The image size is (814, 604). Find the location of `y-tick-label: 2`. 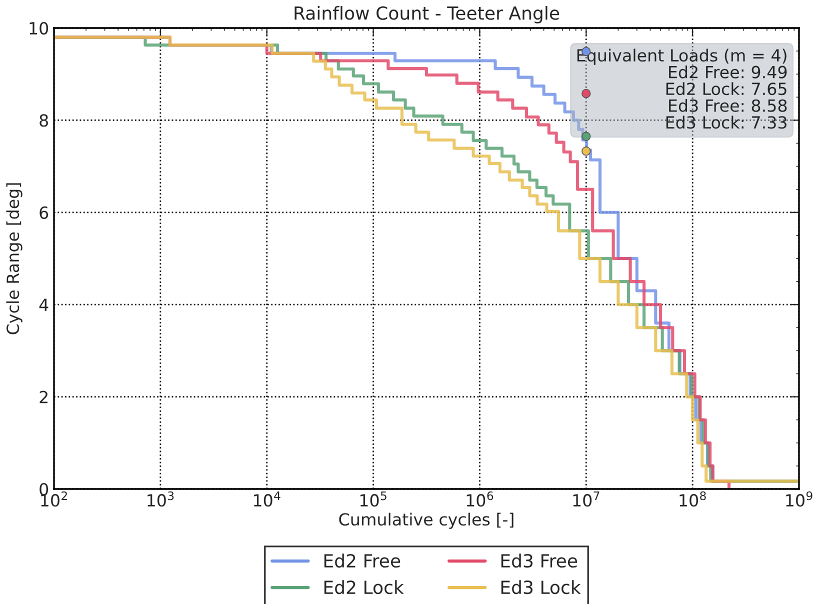

y-tick-label: 2 is located at coordinates (44, 397).